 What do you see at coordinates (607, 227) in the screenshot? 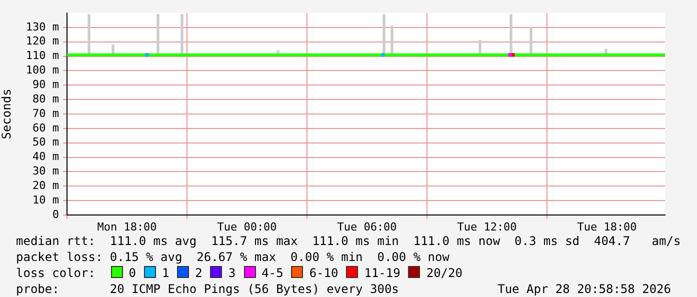
I see `x-tick-label: Tue 18:00` at bounding box center [607, 227].